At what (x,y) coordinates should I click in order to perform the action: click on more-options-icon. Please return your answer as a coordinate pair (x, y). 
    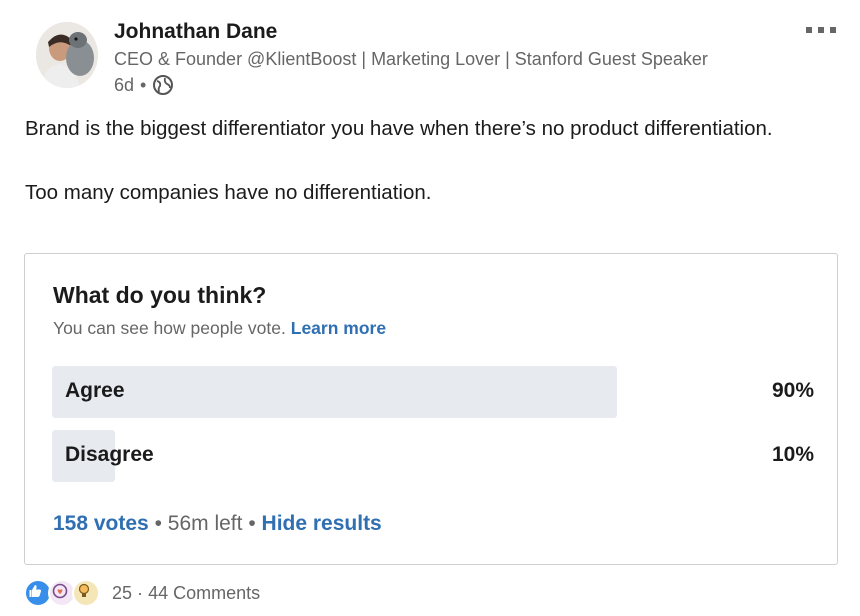
    Looking at the image, I should click on (821, 29).